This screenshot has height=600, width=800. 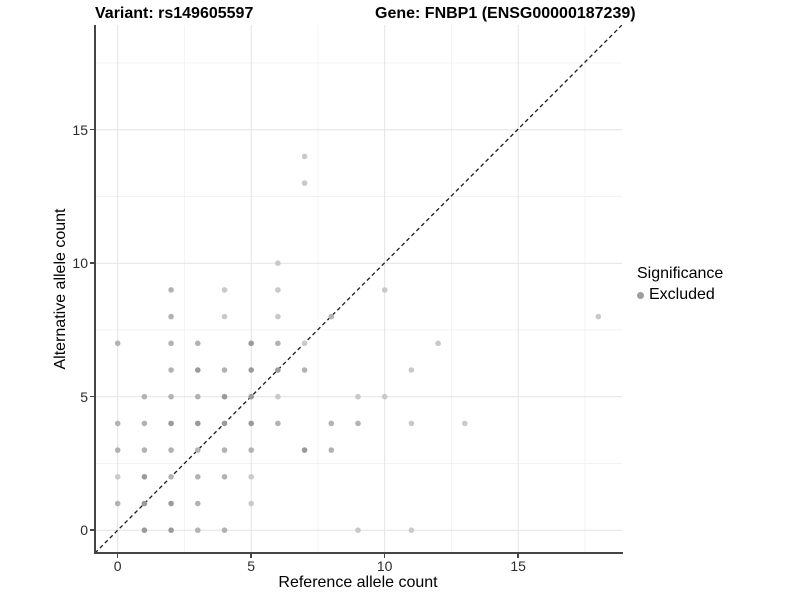 I want to click on x-tick-label: 5, so click(x=251, y=566).